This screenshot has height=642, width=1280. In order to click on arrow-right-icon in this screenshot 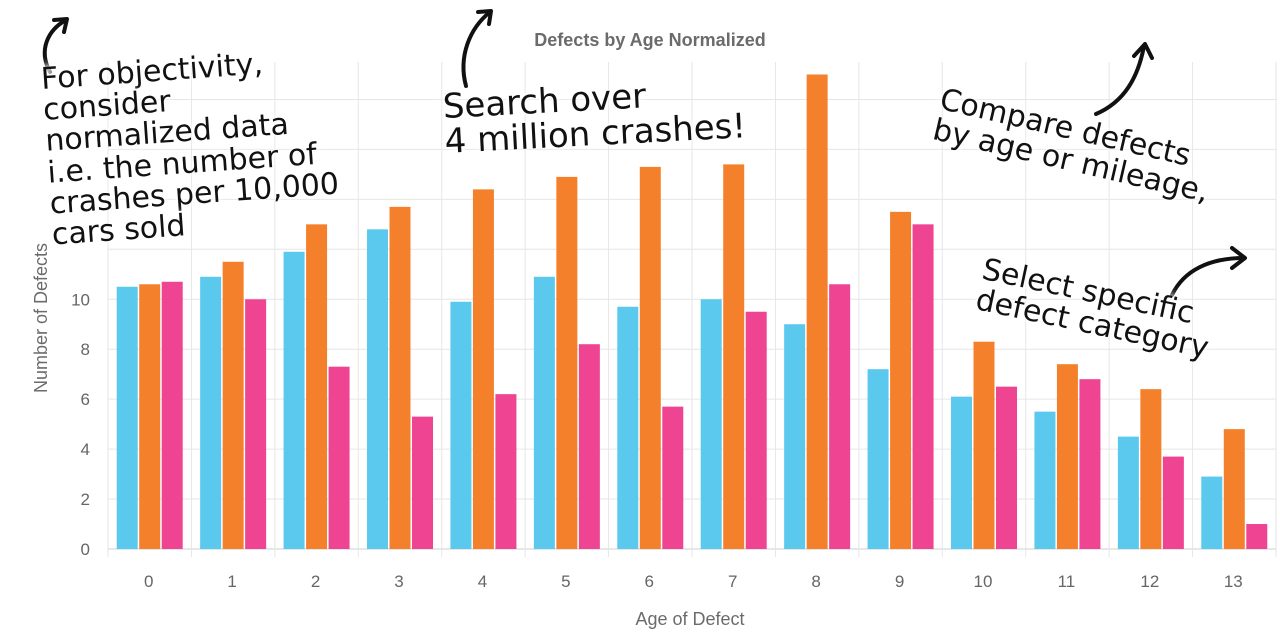, I will do `click(1208, 271)`.